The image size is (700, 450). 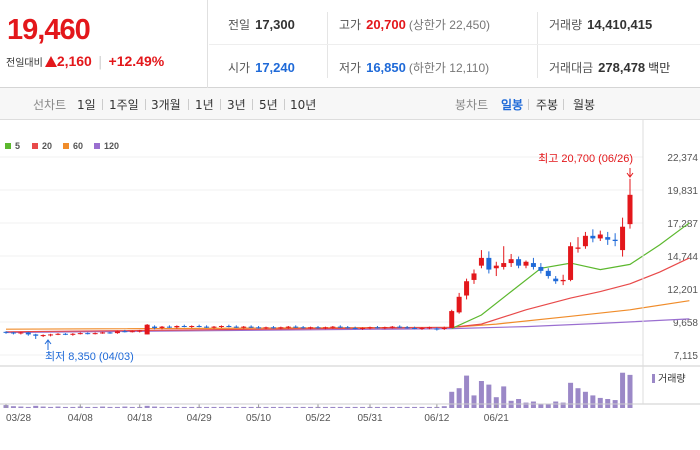 I want to click on tab-1week: 1주일, so click(x=124, y=105).